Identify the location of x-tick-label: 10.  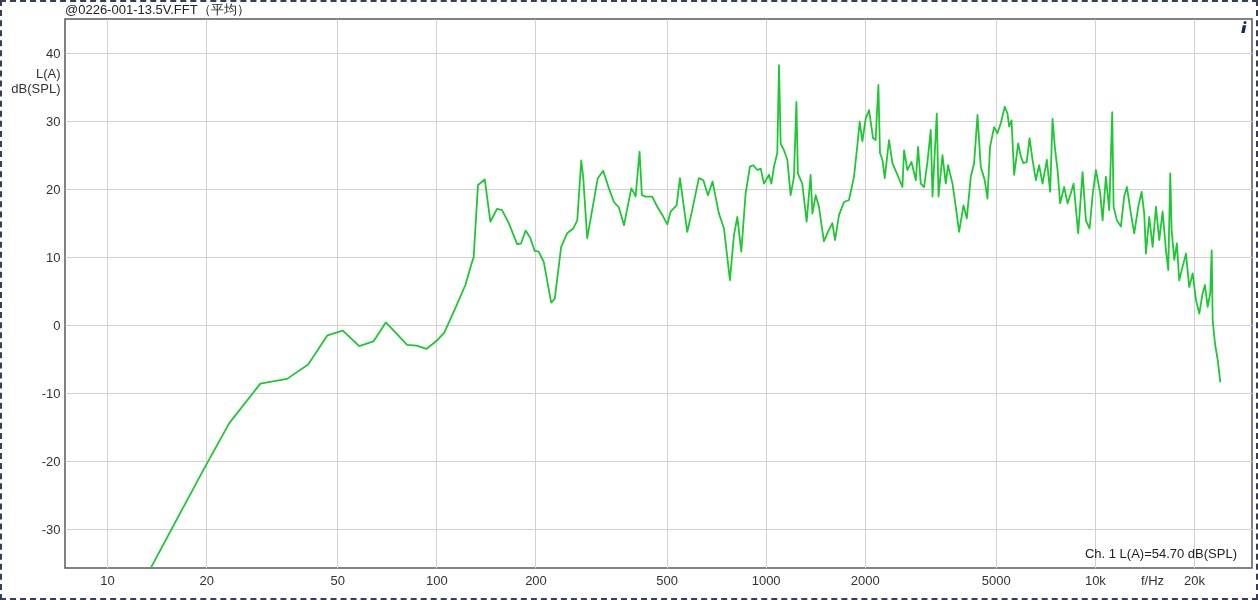
(107, 580).